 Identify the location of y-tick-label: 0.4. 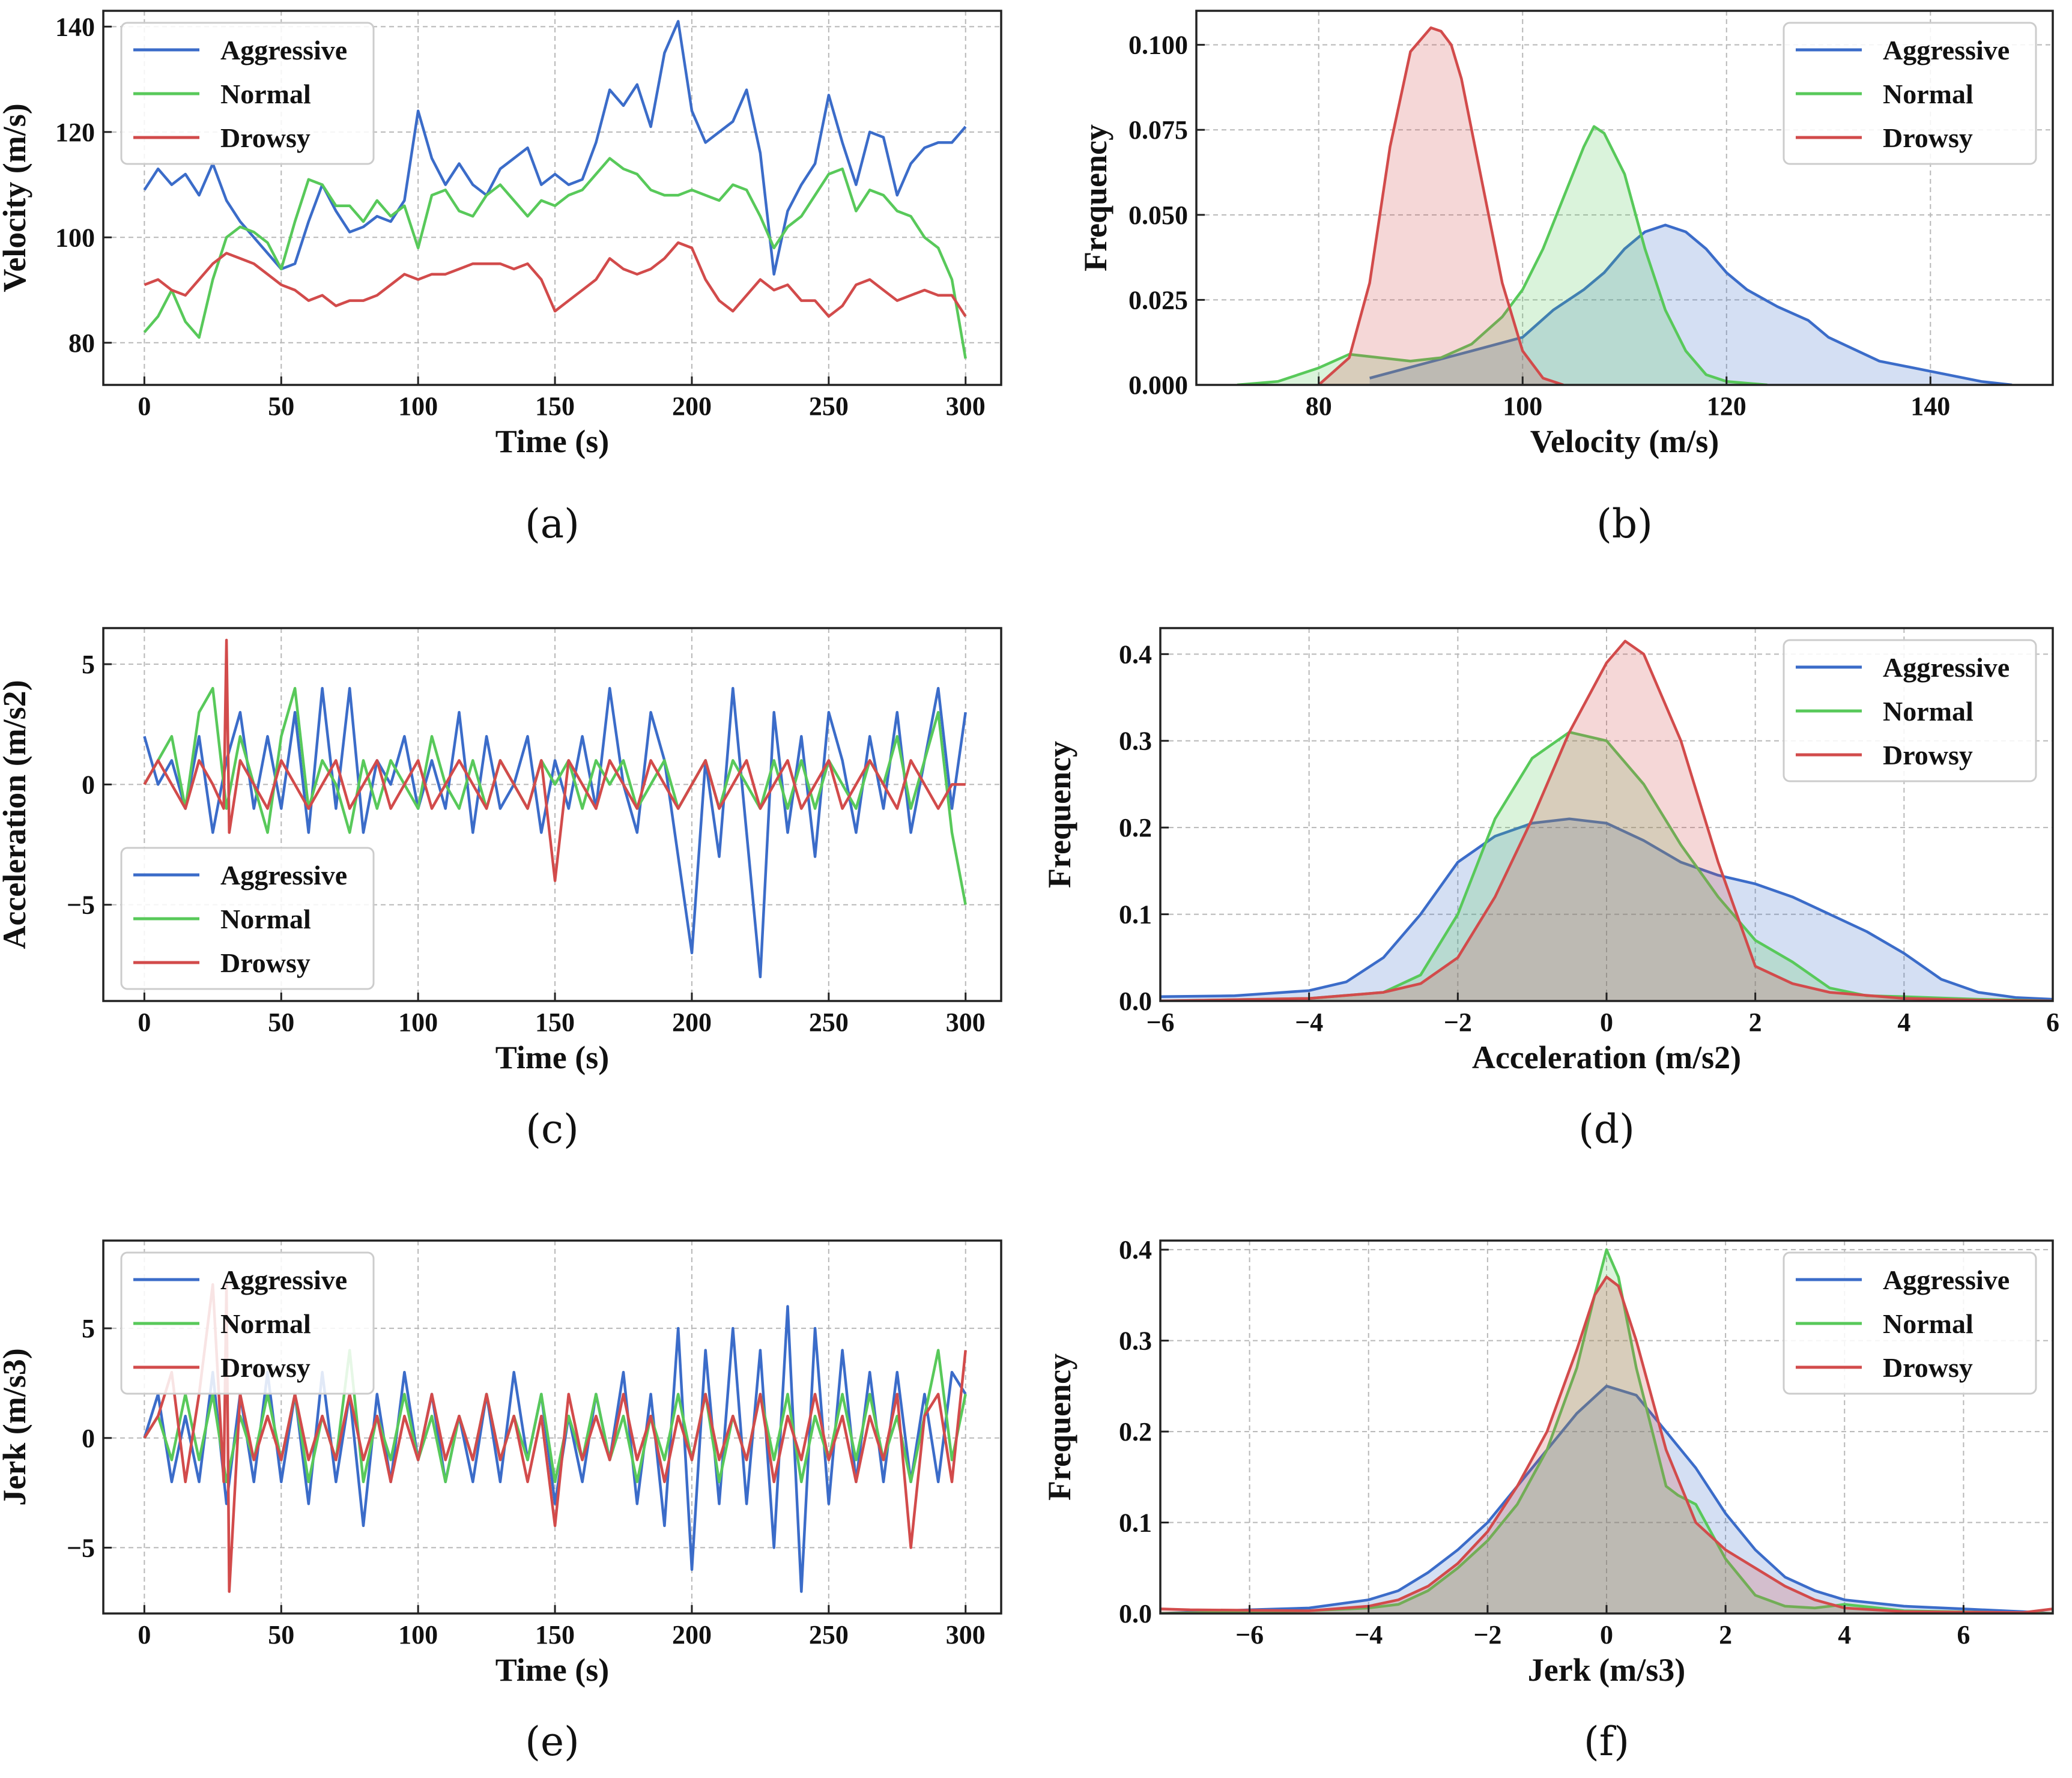
(1135, 654).